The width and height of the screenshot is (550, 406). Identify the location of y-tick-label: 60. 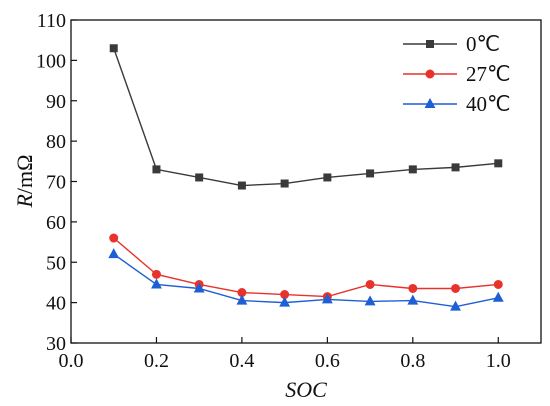
(56, 223).